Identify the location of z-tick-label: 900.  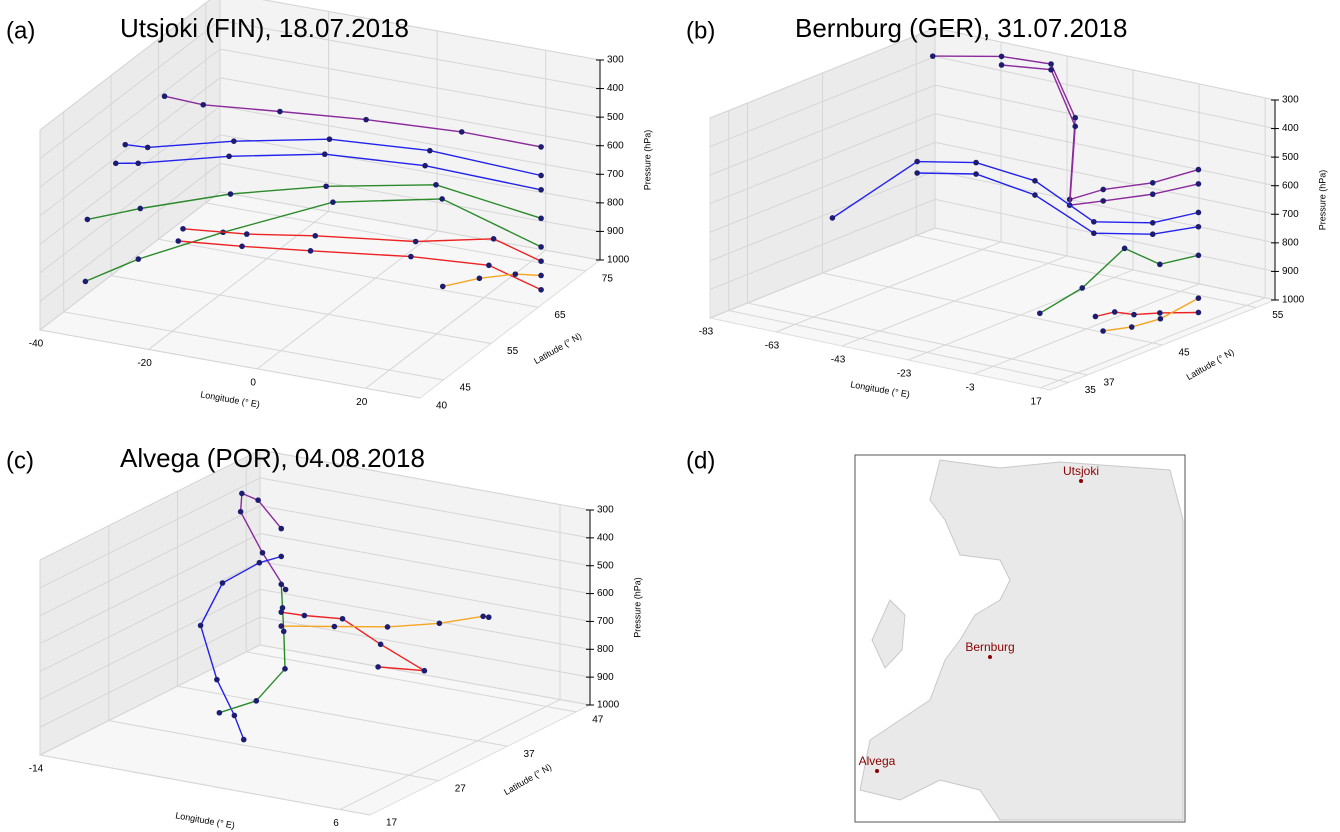
(615, 231).